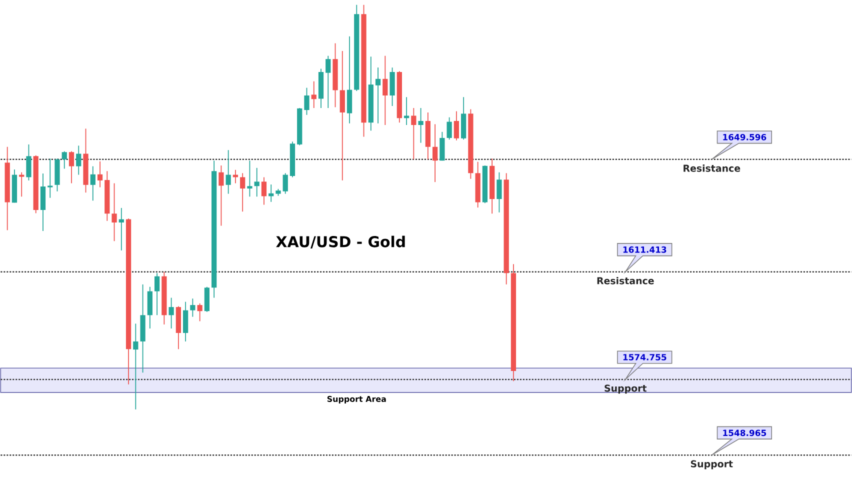 This screenshot has width=852, height=484. Describe the element at coordinates (644, 249) in the screenshot. I see `annotation: 1611.413` at that location.